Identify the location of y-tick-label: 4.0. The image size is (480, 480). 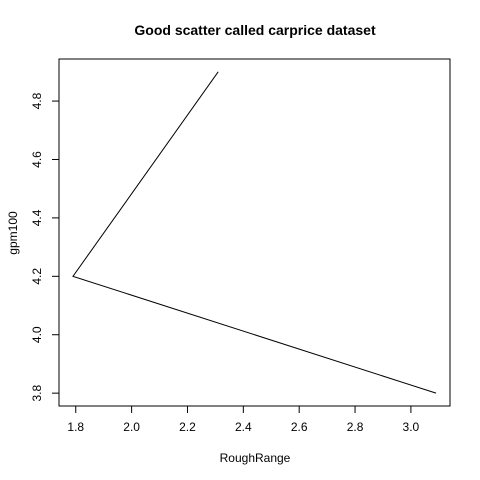
(37, 334).